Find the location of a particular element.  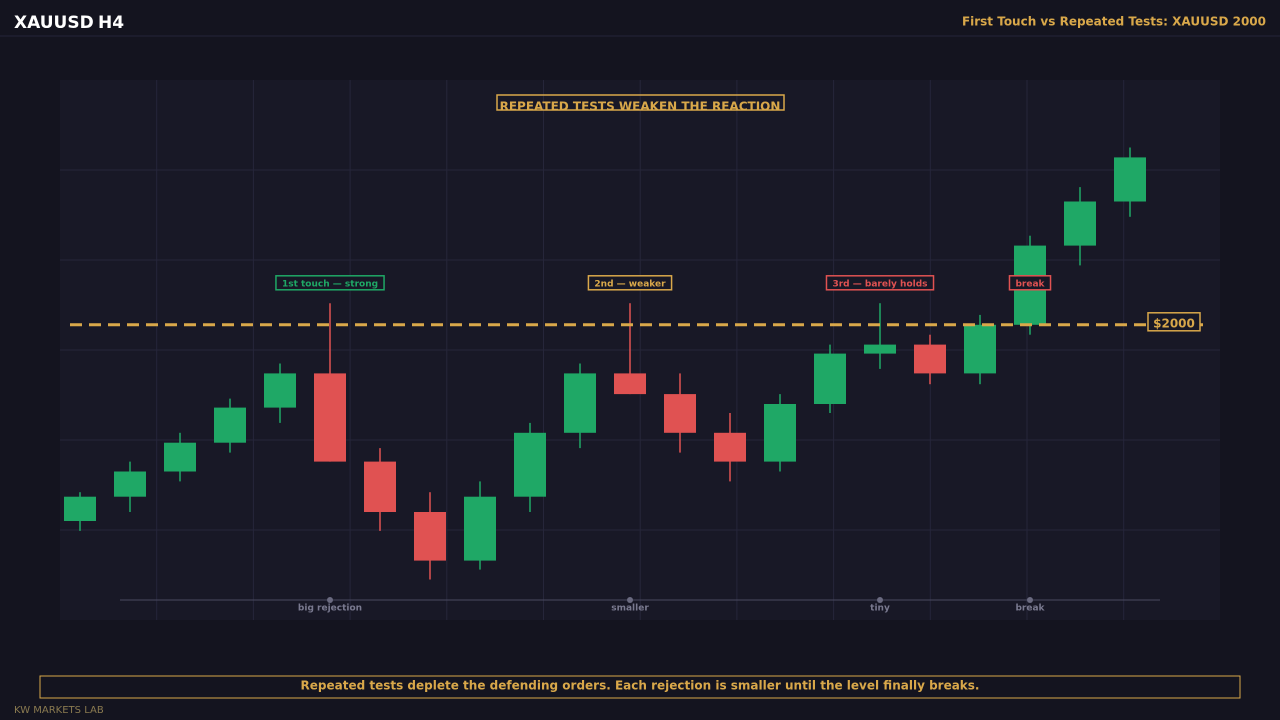

note-box is located at coordinates (640, 687).